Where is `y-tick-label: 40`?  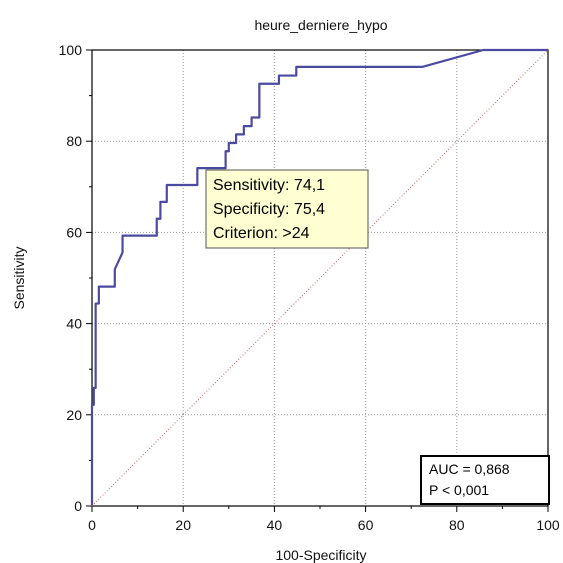 y-tick-label: 40 is located at coordinates (74, 324).